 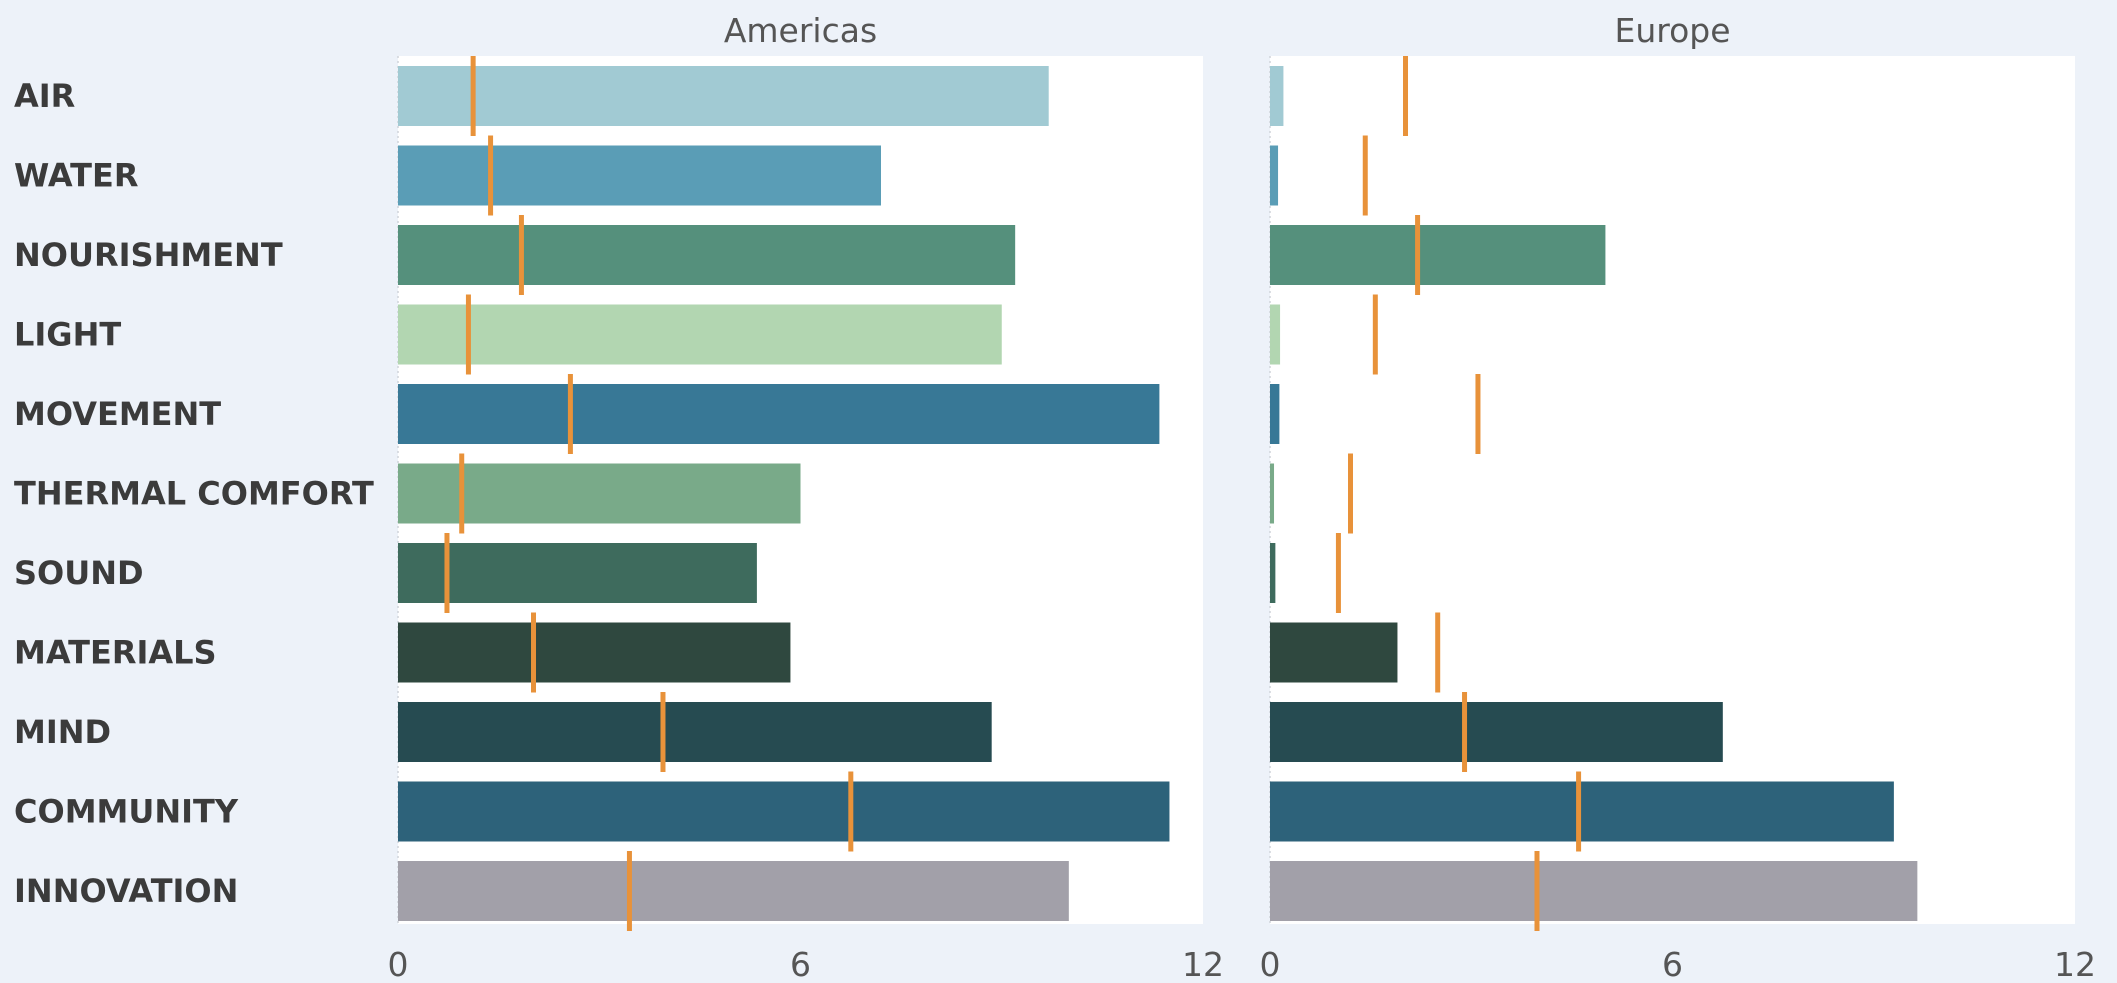 What do you see at coordinates (76, 176) in the screenshot?
I see `category-label: WATER` at bounding box center [76, 176].